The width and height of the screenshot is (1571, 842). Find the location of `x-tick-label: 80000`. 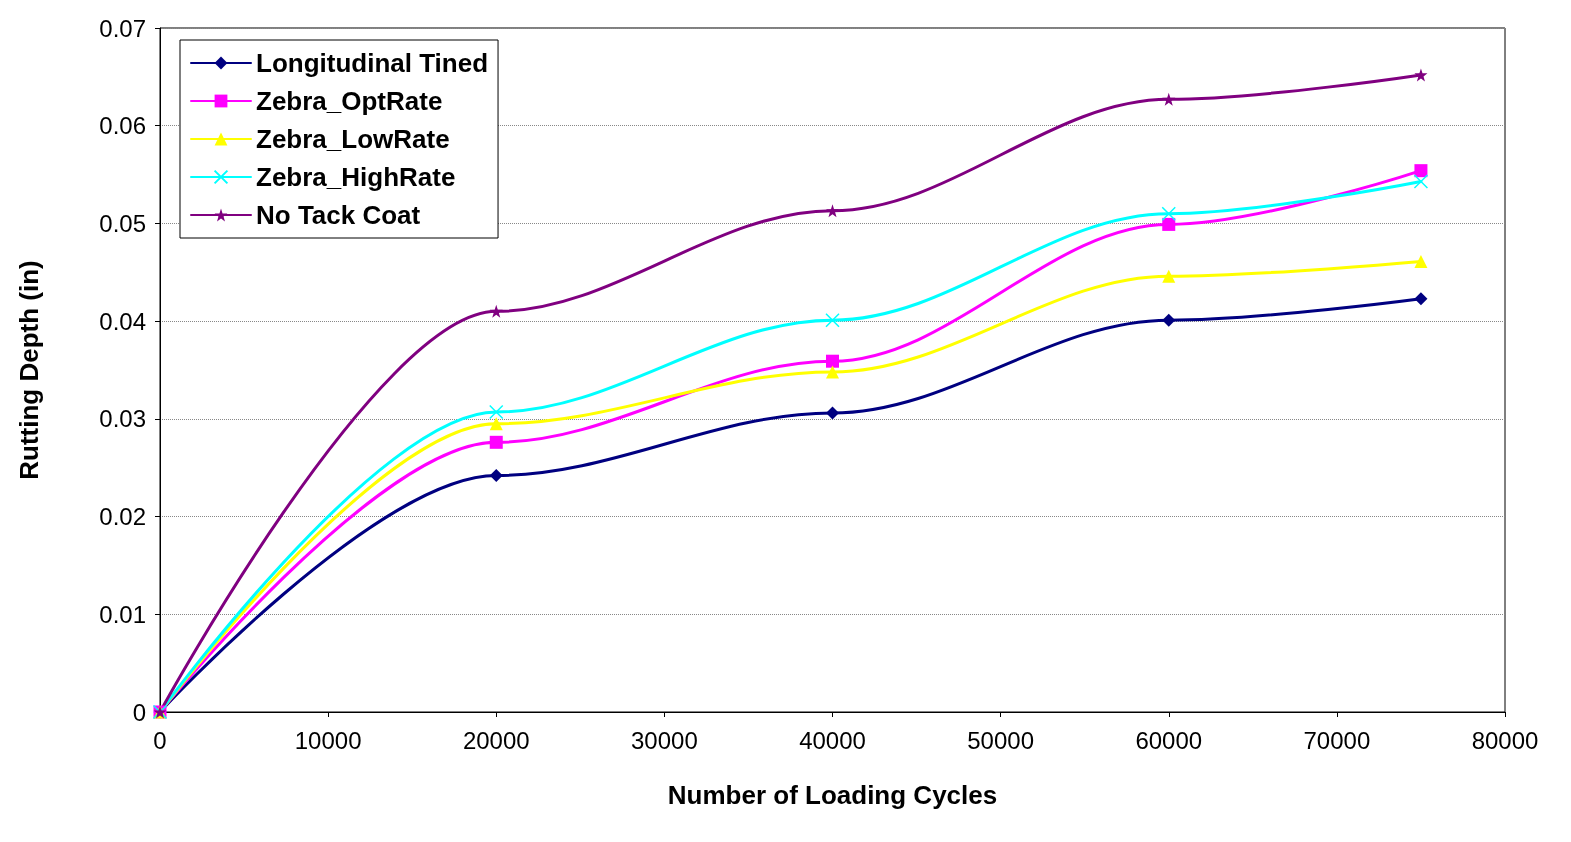

x-tick-label: 80000 is located at coordinates (1505, 740).